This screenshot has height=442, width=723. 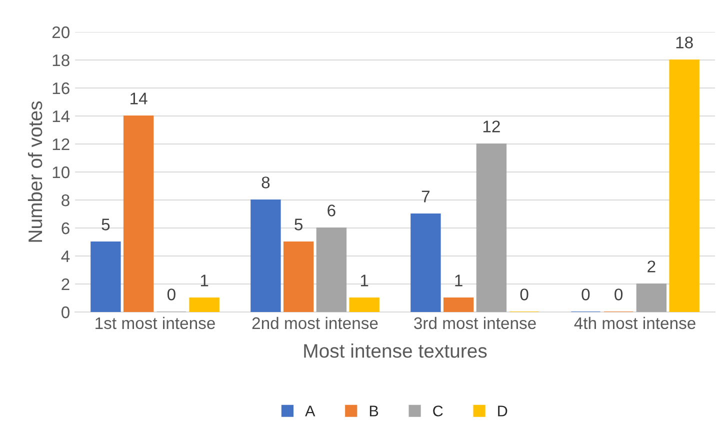 I want to click on y-tick-label: 16, so click(x=61, y=88).